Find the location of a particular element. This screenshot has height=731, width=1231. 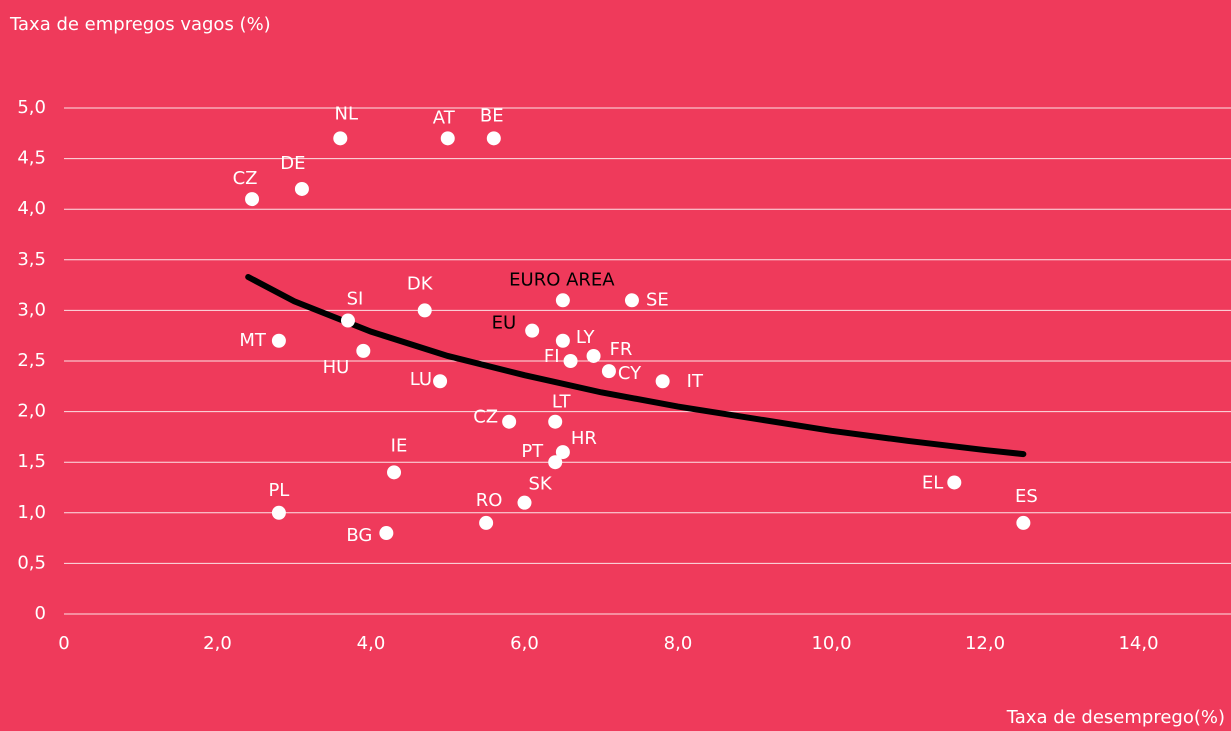

point-label: PT is located at coordinates (532, 451).